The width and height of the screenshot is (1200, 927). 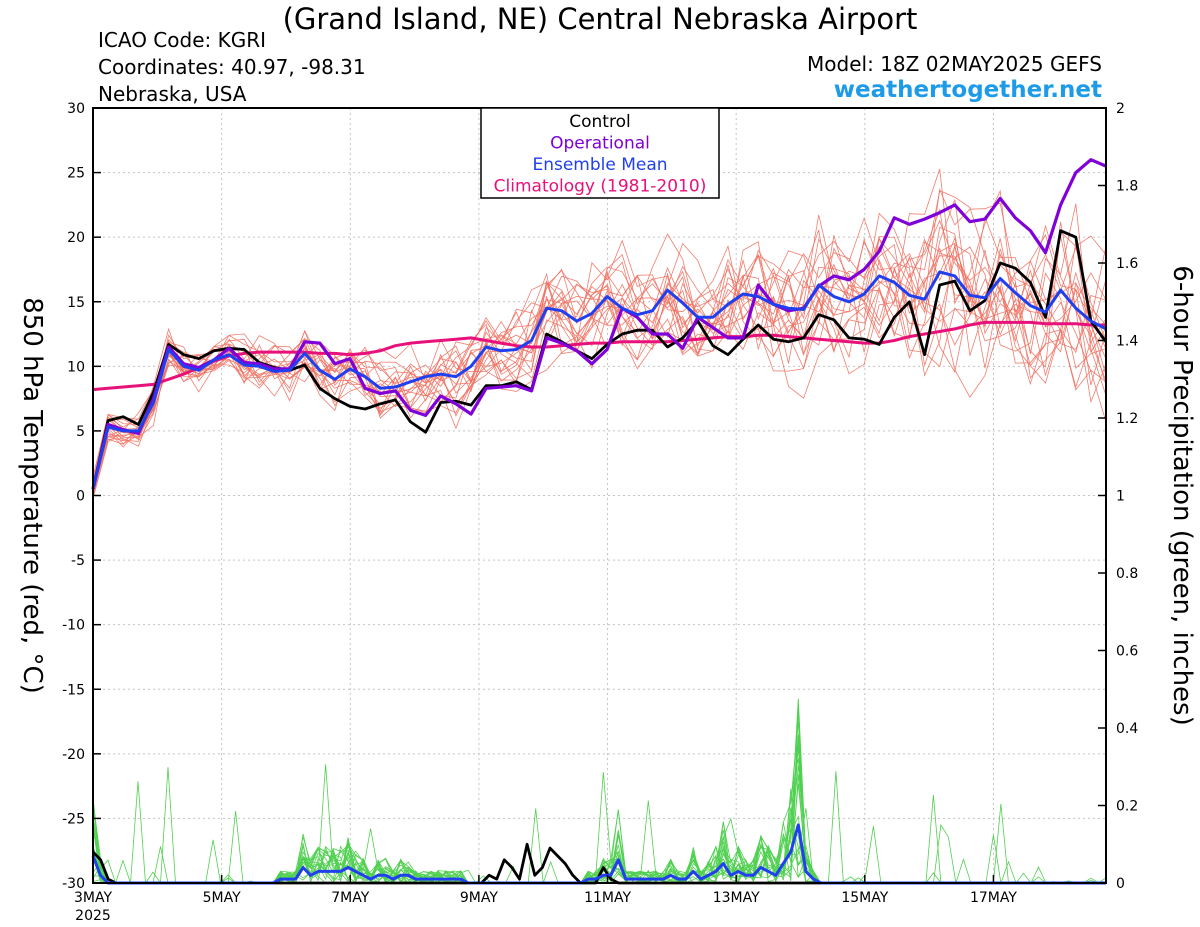 What do you see at coordinates (93, 898) in the screenshot?
I see `x-tick-label: 3MAY` at bounding box center [93, 898].